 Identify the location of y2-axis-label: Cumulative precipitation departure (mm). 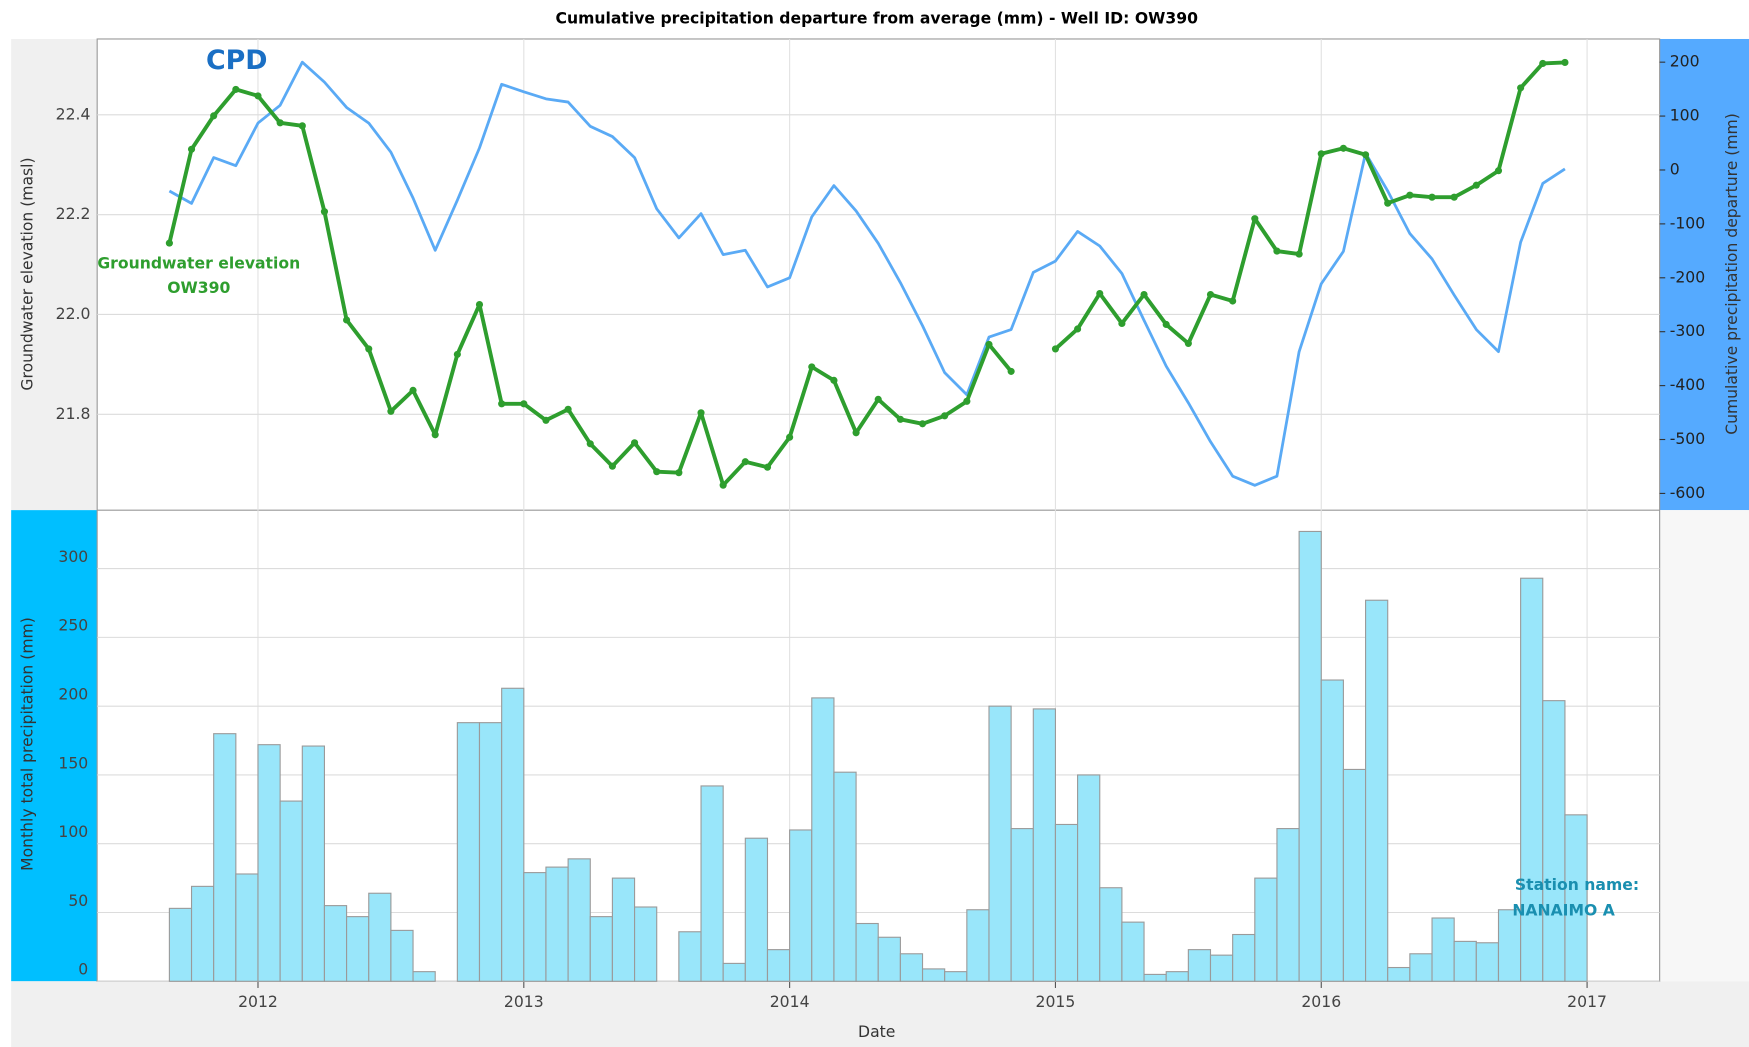
(1732, 274).